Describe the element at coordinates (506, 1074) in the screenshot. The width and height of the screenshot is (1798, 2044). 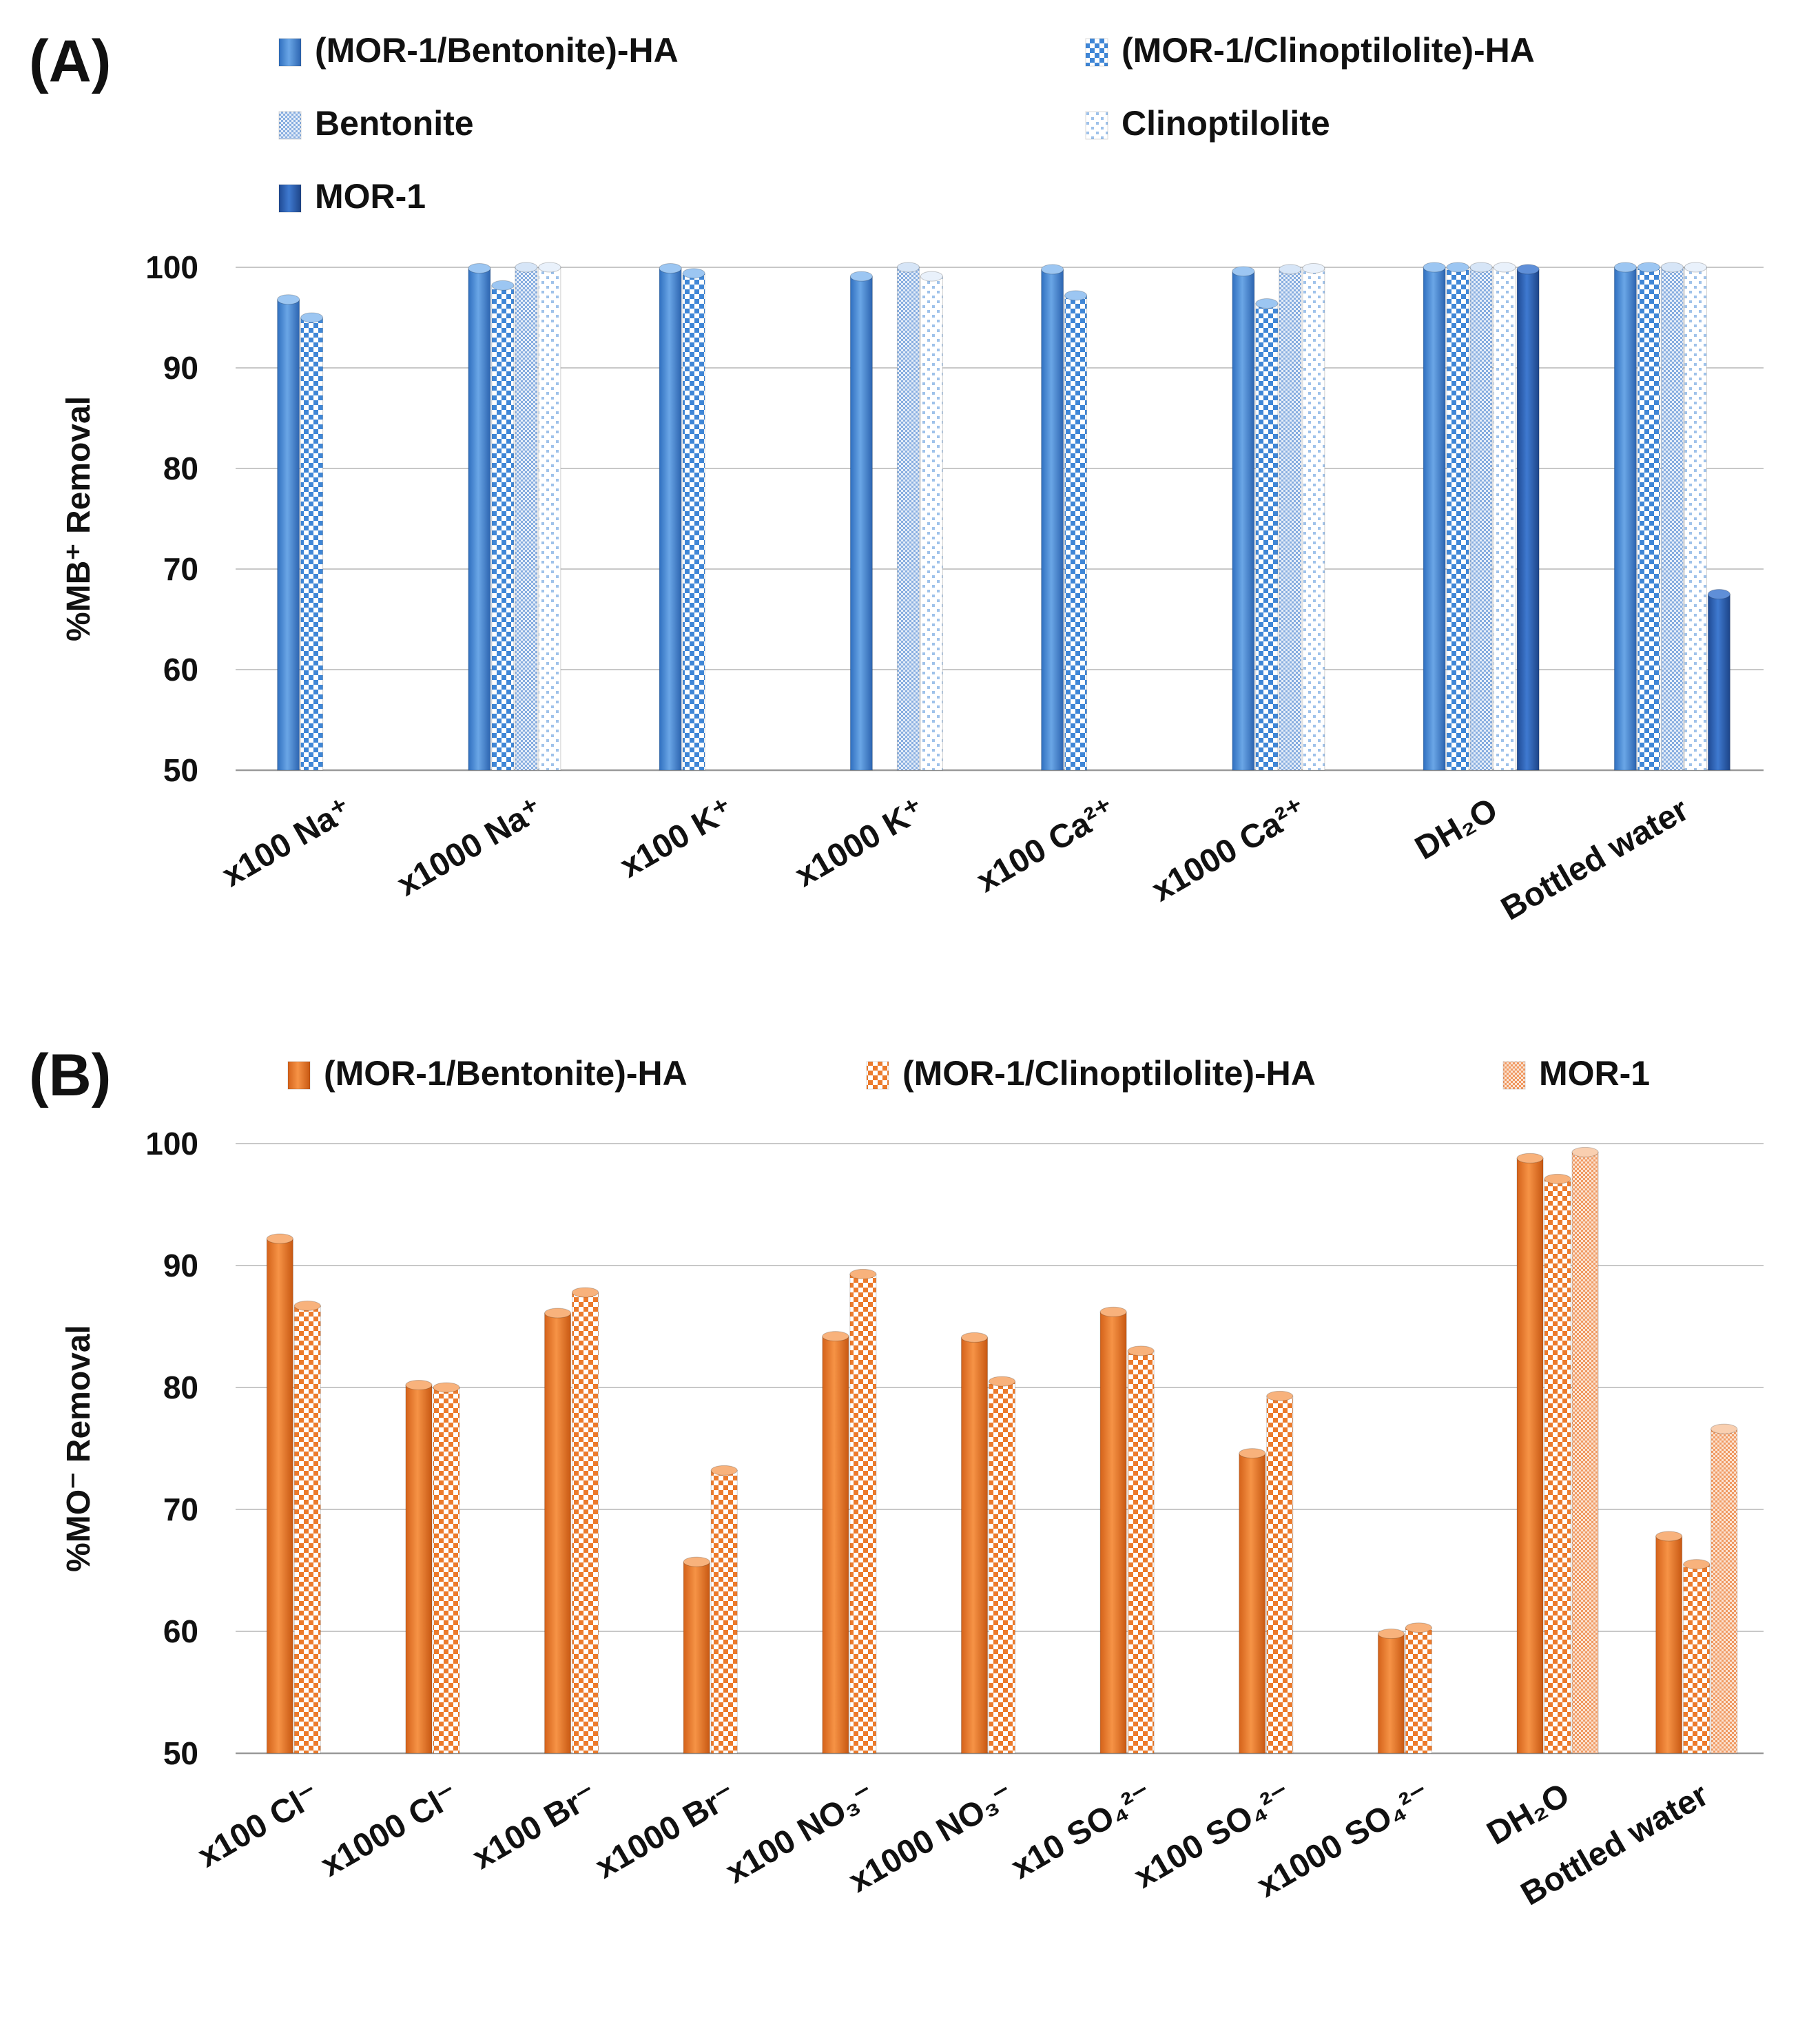
I see `legend-label: (MOR-1/Bentonite)-HA` at that location.